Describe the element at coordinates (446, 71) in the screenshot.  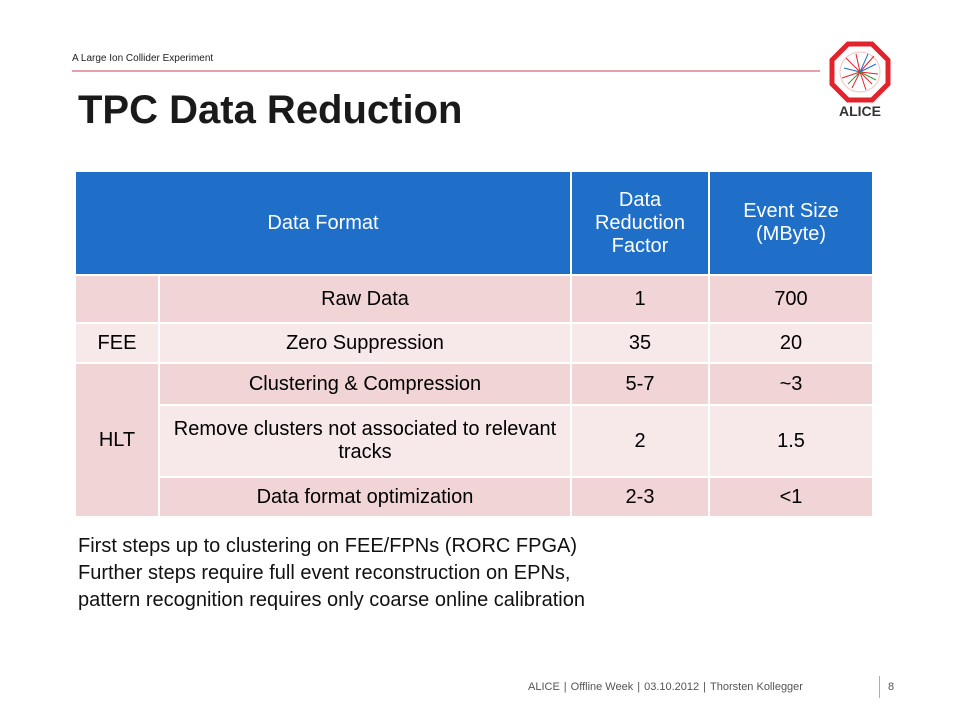
I see `header-divider` at that location.